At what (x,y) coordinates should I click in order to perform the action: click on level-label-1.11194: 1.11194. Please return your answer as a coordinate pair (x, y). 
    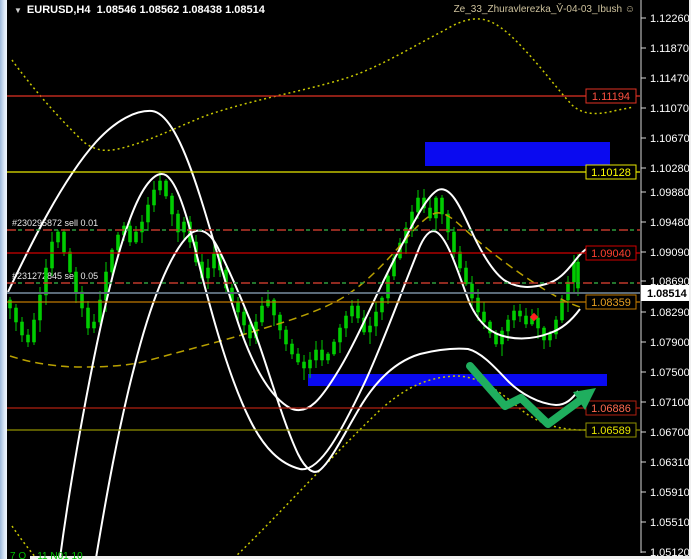
    Looking at the image, I should click on (611, 97).